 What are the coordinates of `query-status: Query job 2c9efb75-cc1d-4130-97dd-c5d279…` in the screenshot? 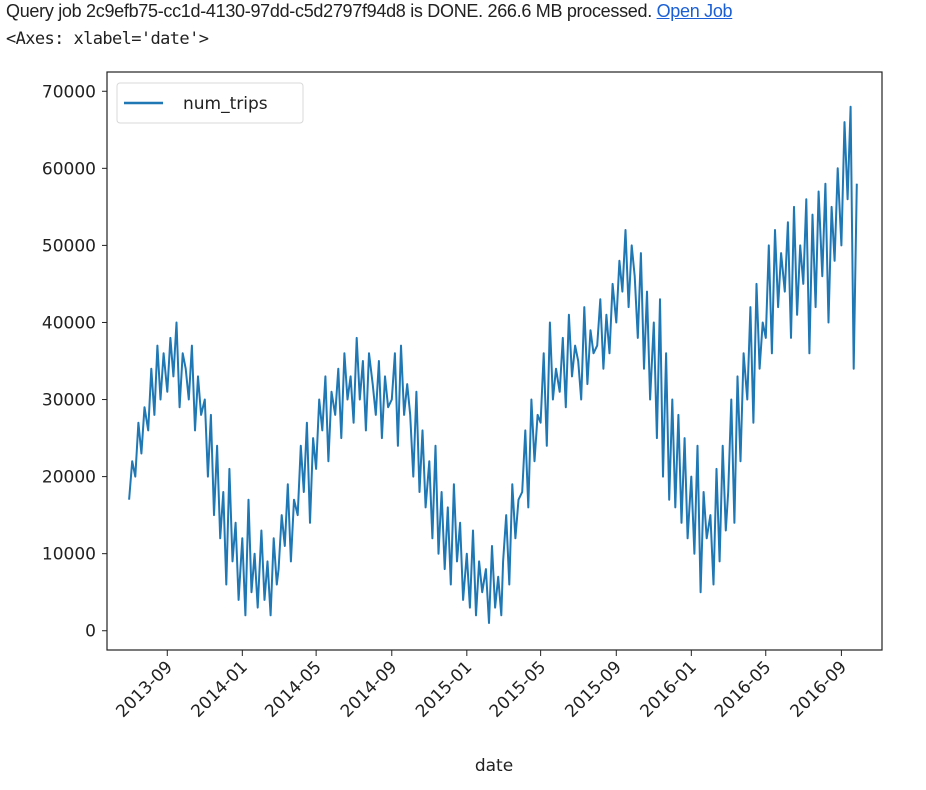 It's located at (369, 11).